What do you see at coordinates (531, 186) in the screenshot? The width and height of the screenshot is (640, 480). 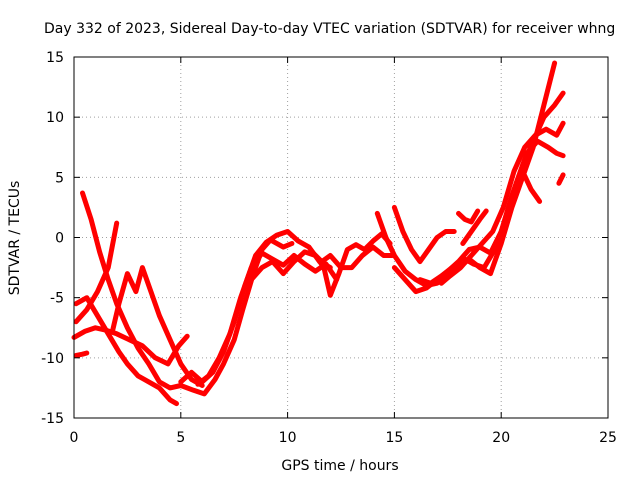 I see `series-line-s18` at bounding box center [531, 186].